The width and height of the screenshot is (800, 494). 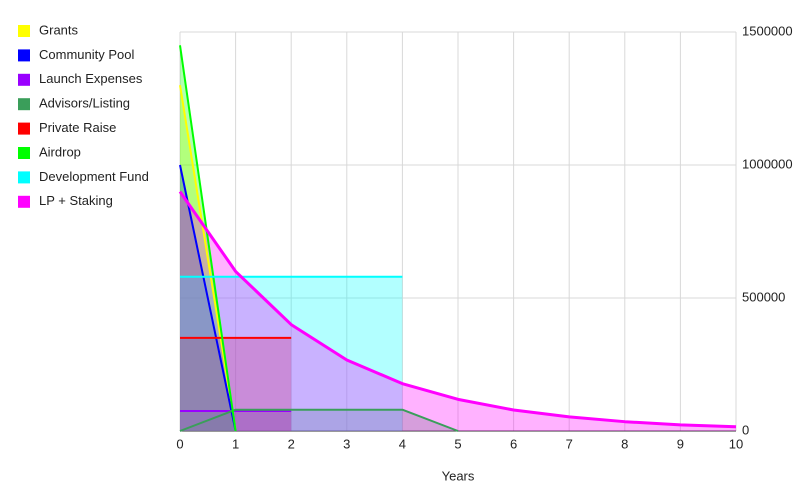 What do you see at coordinates (457, 443) in the screenshot?
I see `x-tick-label: 5` at bounding box center [457, 443].